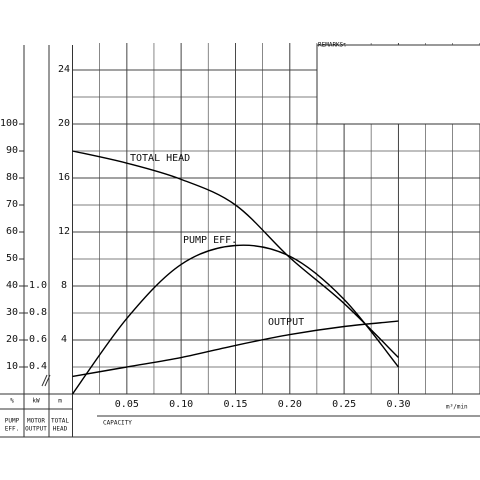  What do you see at coordinates (398, 84) in the screenshot?
I see `remarks-box` at bounding box center [398, 84].